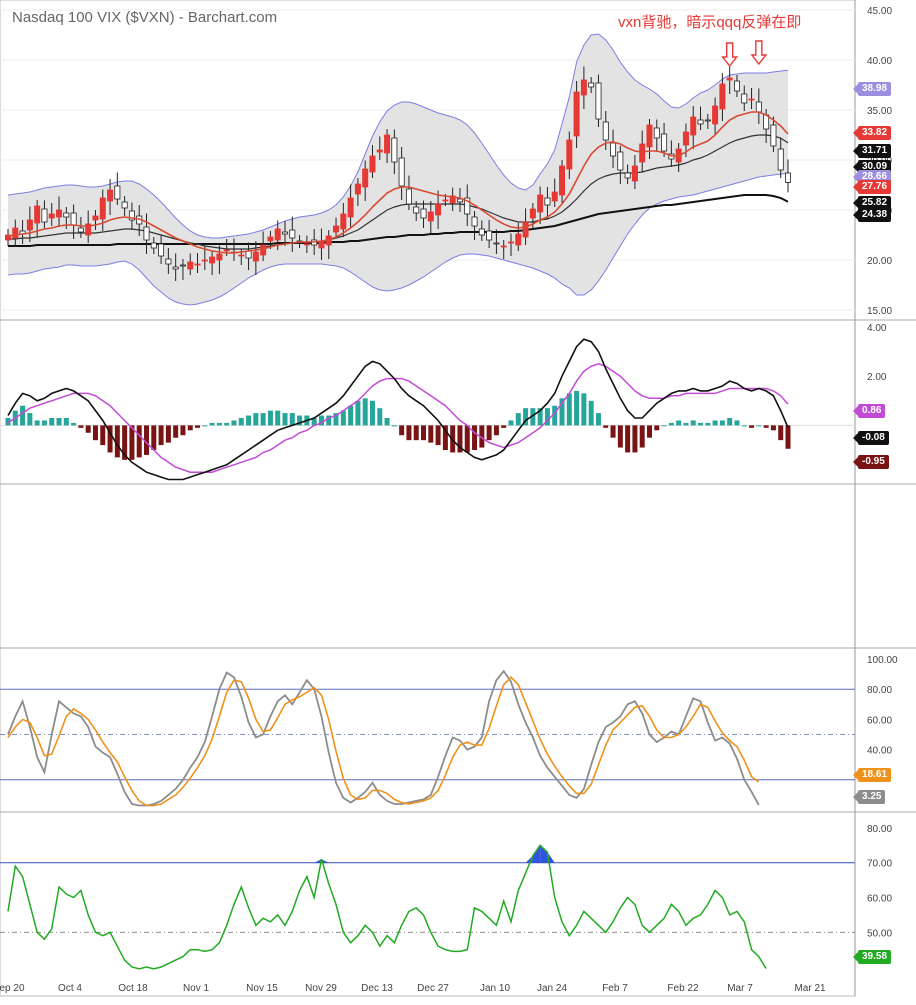 This screenshot has width=916, height=1005. I want to click on last-value-badge: 24.38, so click(872, 215).